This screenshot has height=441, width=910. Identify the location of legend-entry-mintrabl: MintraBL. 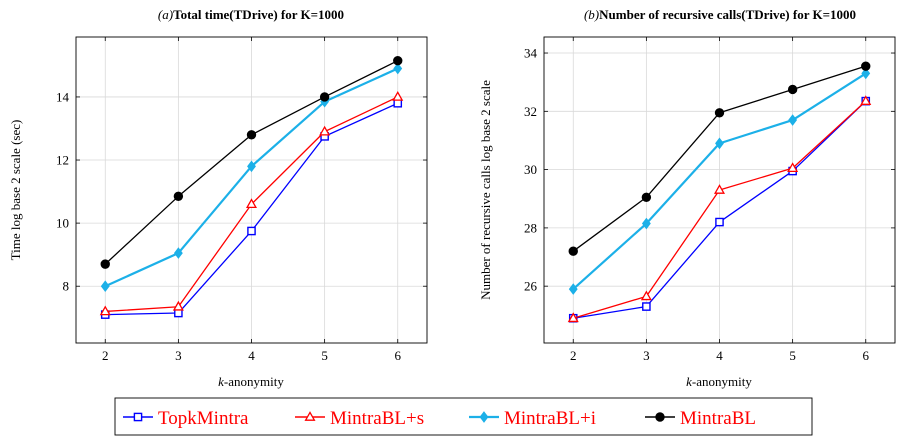
(700, 418).